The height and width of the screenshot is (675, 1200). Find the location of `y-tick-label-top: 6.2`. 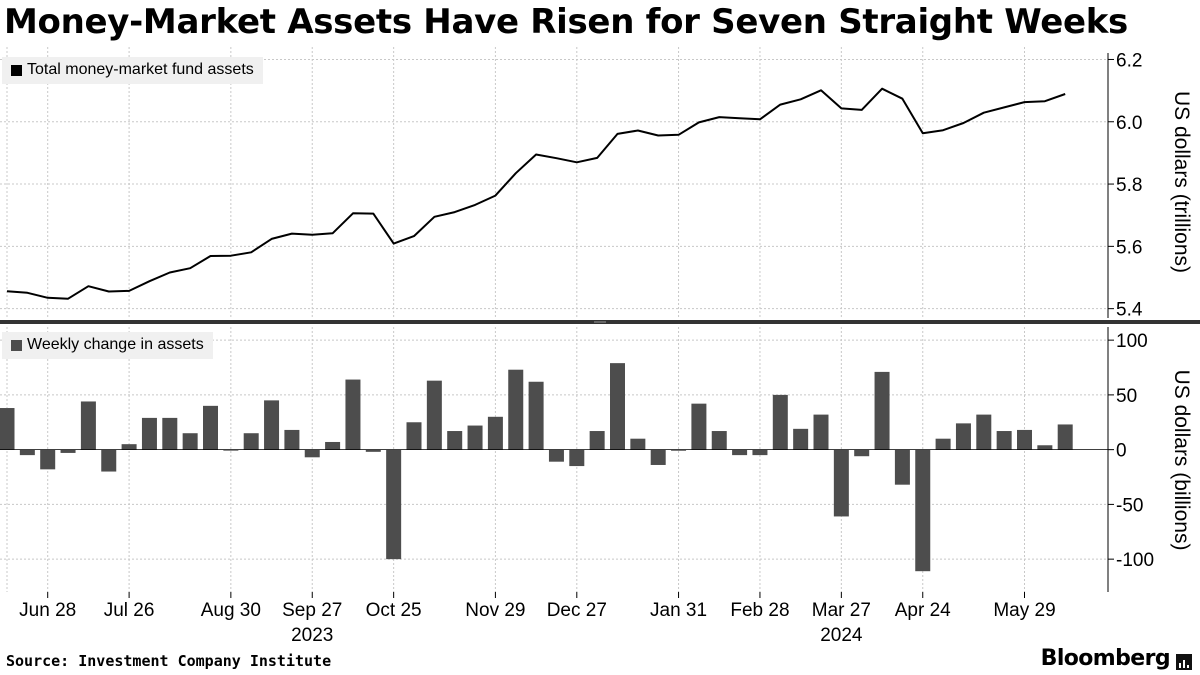

y-tick-label-top: 6.2 is located at coordinates (1129, 60).